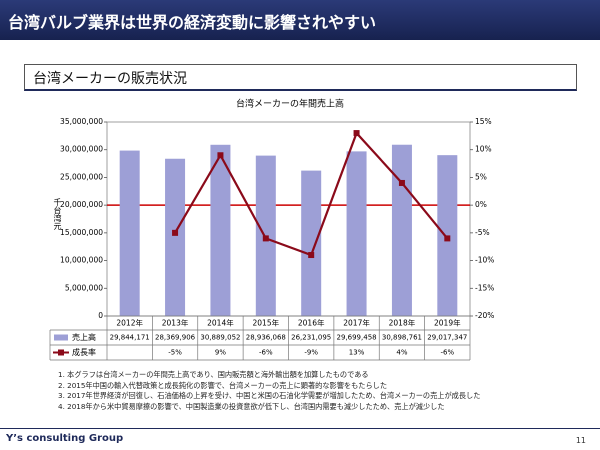  What do you see at coordinates (220, 353) in the screenshot?
I see `table-value: 9%` at bounding box center [220, 353].